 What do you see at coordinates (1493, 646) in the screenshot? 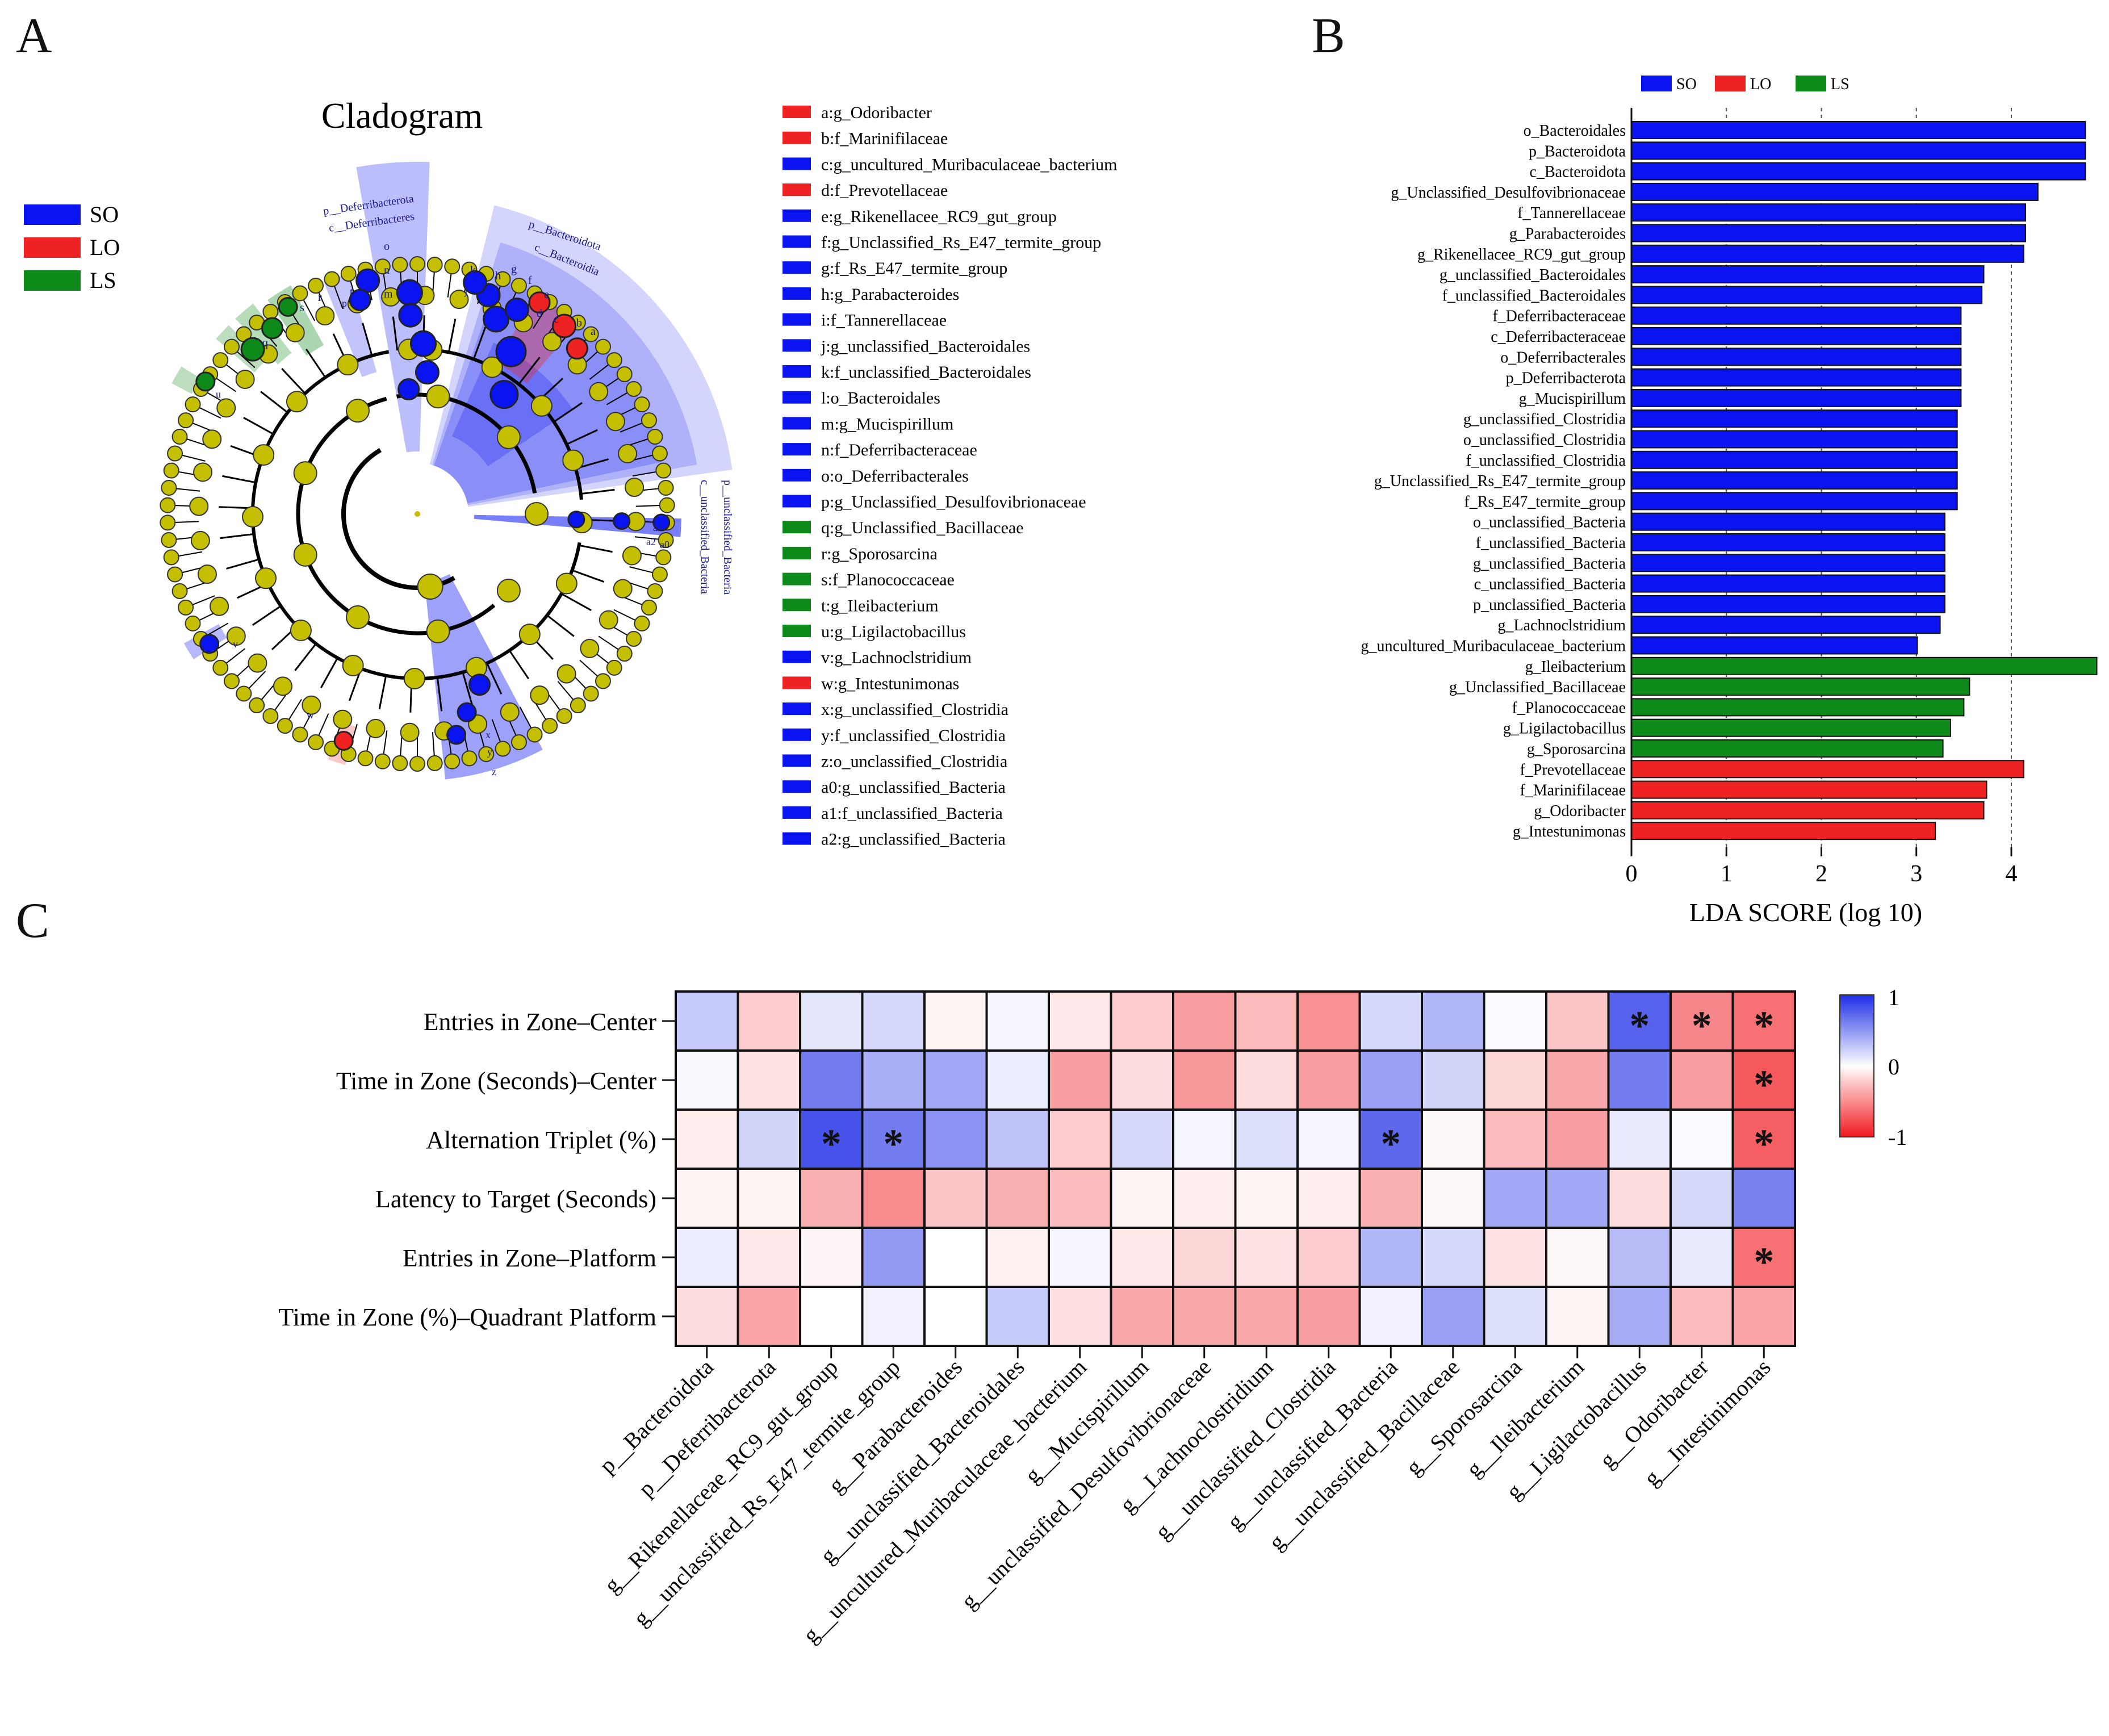
I see `lda-bar-label: g_uncultured_Muribaculaceae_bacterium` at bounding box center [1493, 646].